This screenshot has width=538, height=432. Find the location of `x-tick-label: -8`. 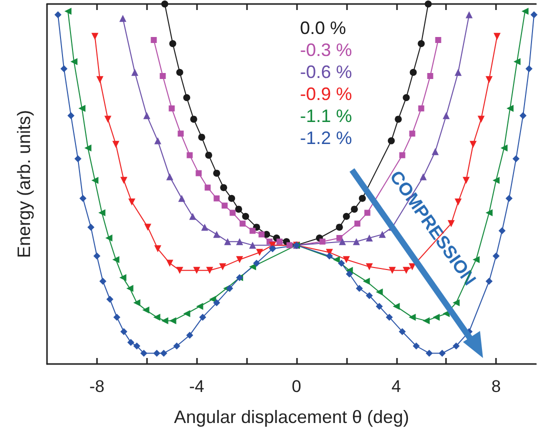

x-tick-label: -8 is located at coordinates (96, 386).